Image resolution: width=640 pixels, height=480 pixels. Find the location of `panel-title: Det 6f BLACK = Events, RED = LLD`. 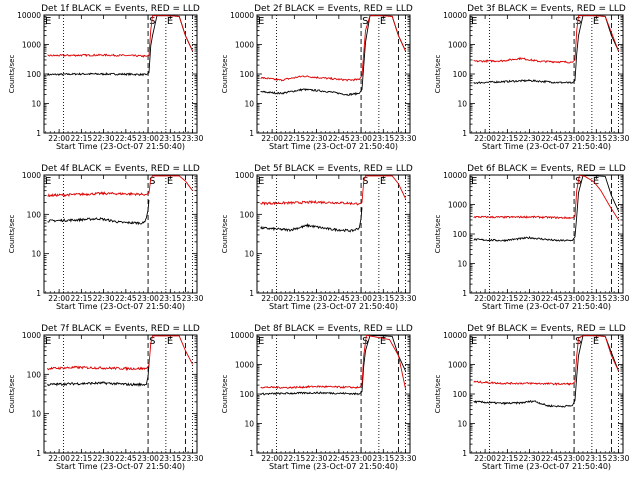

panel-title: Det 6f BLACK = Events, RED = LLD is located at coordinates (546, 169).